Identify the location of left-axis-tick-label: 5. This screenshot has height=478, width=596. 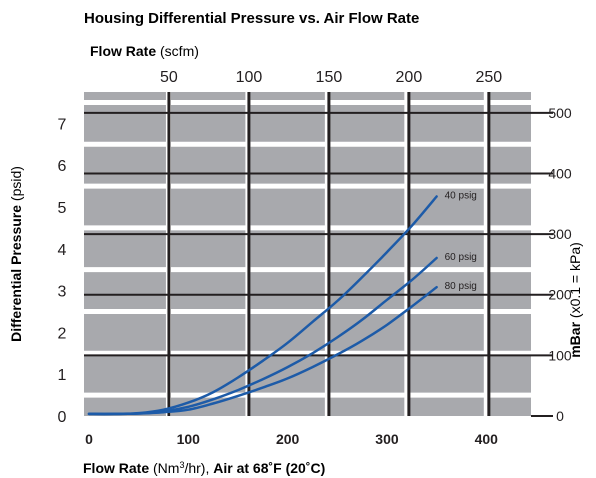
(62, 208).